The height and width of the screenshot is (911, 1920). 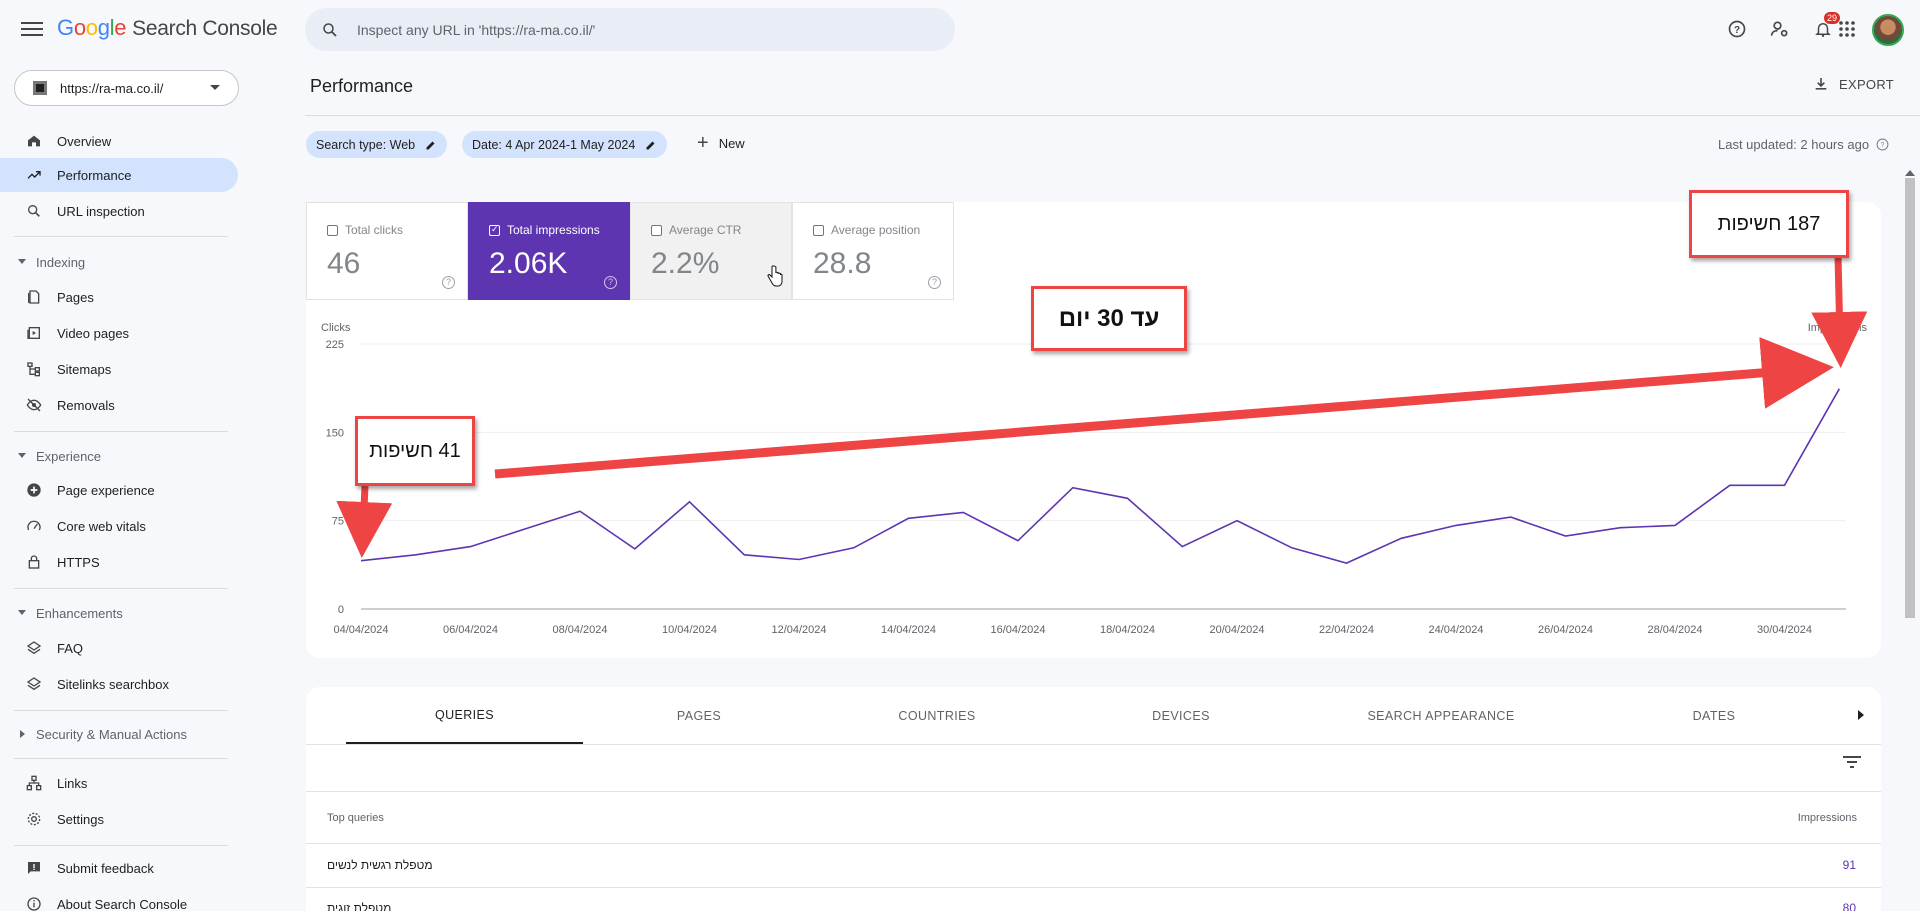 I want to click on edit-icon, so click(x=650, y=145).